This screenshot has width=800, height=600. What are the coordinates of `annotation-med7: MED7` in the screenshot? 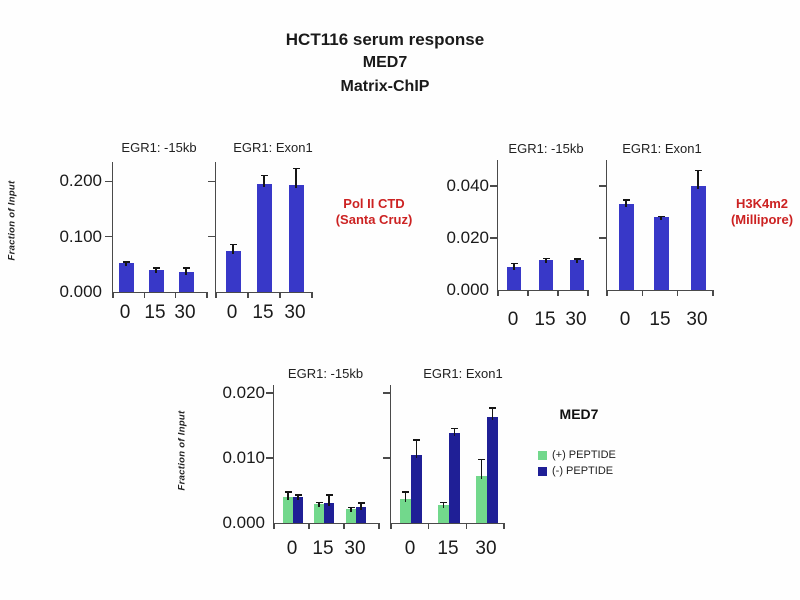 It's located at (579, 414).